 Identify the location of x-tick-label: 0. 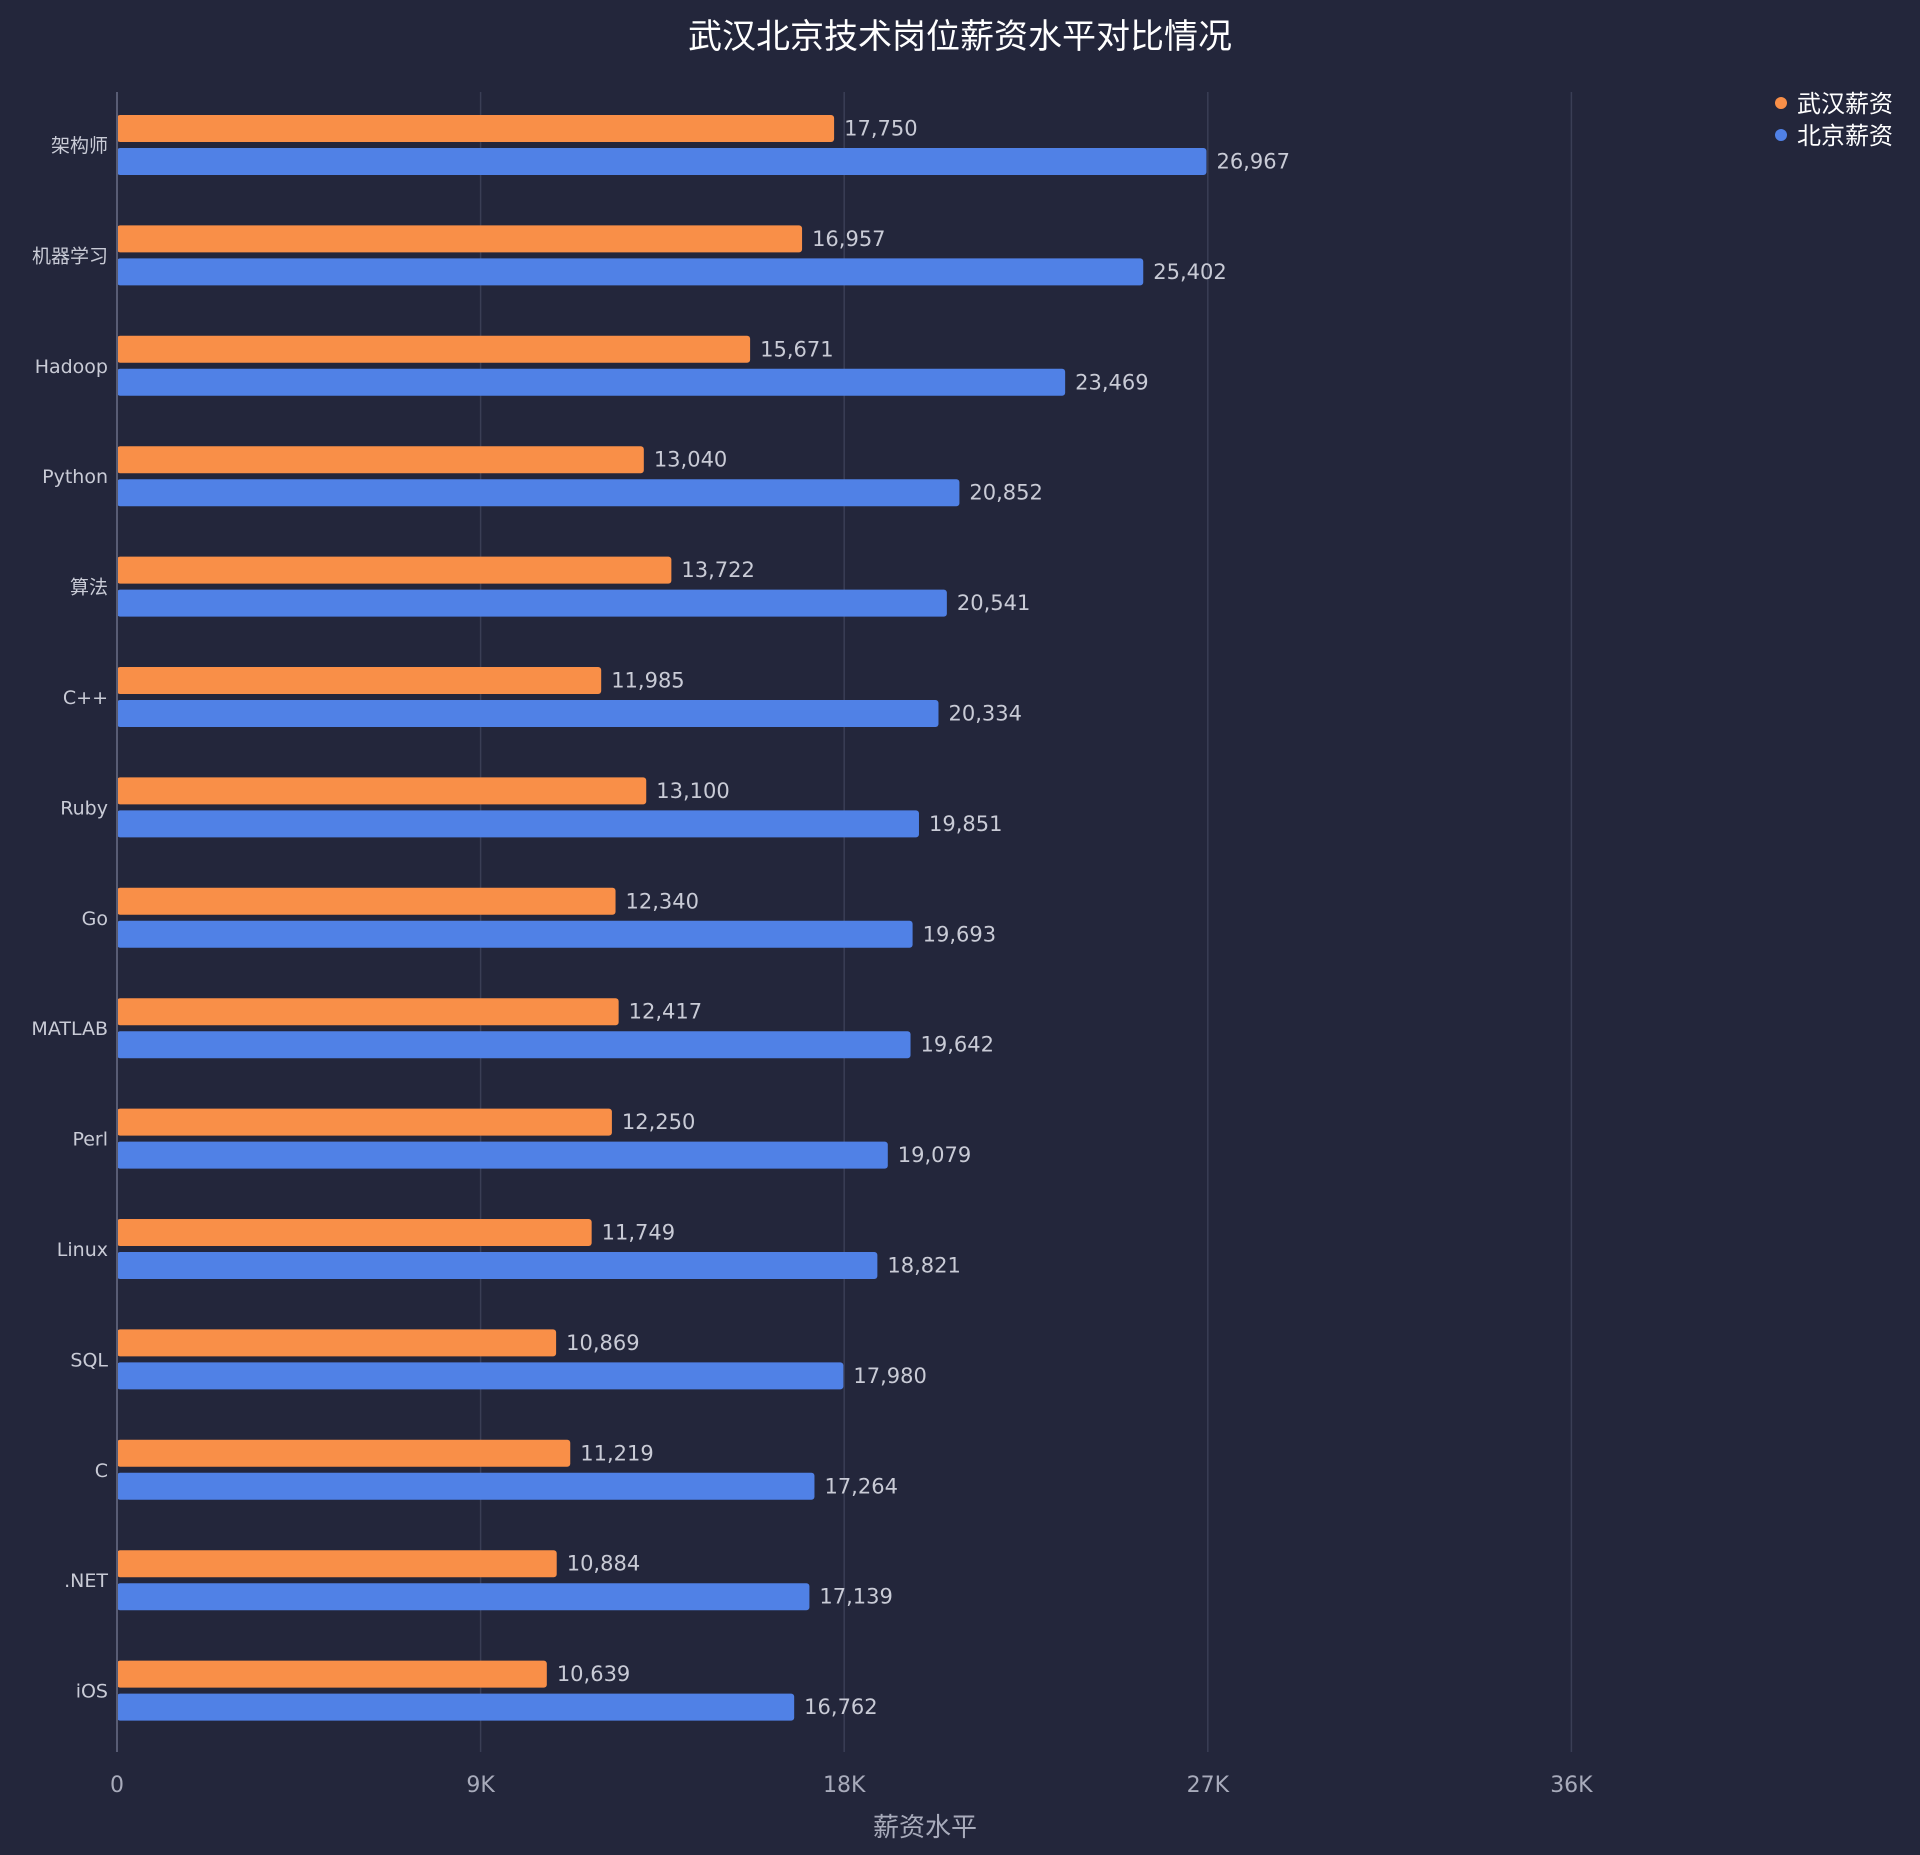
(117, 1785).